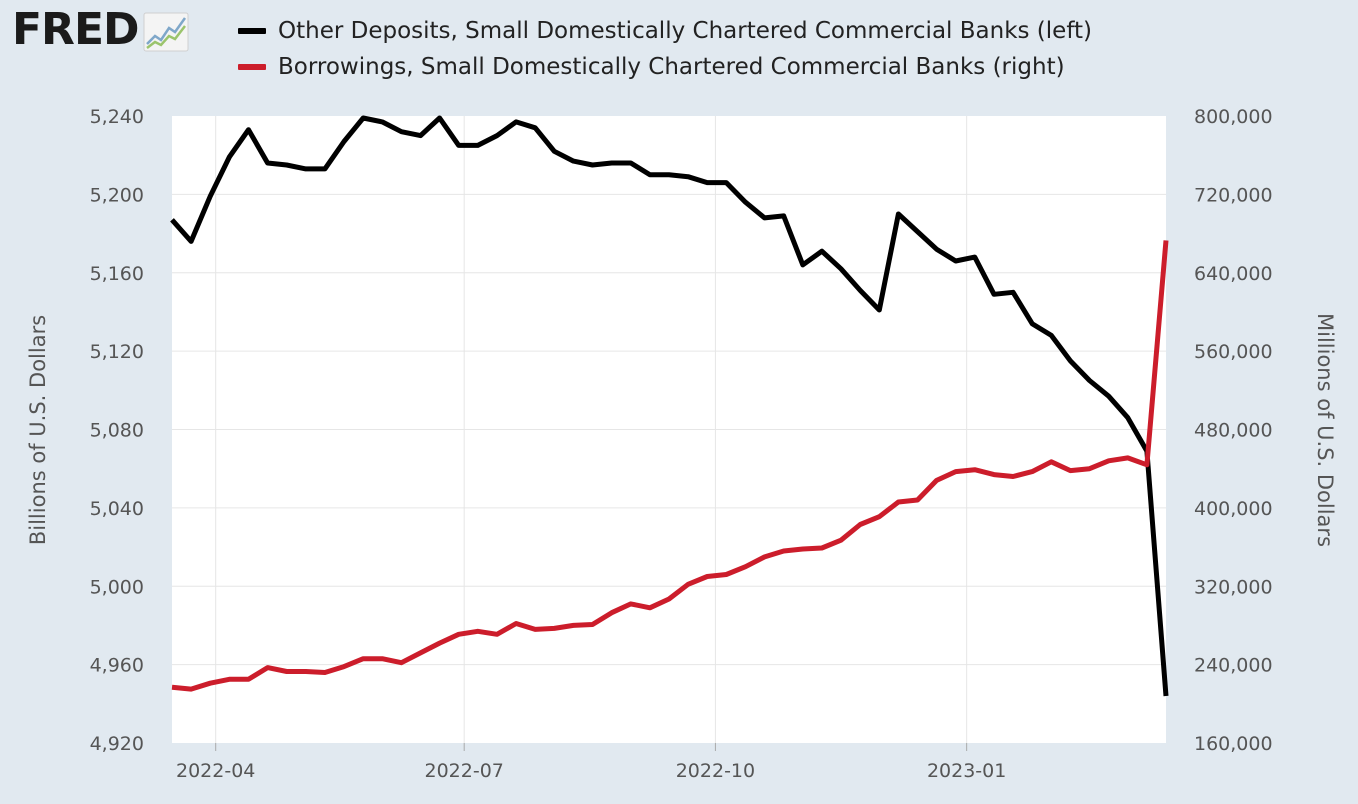 Image resolution: width=1358 pixels, height=804 pixels. Describe the element at coordinates (463, 771) in the screenshot. I see `x-tick-label: 2022-07` at that location.